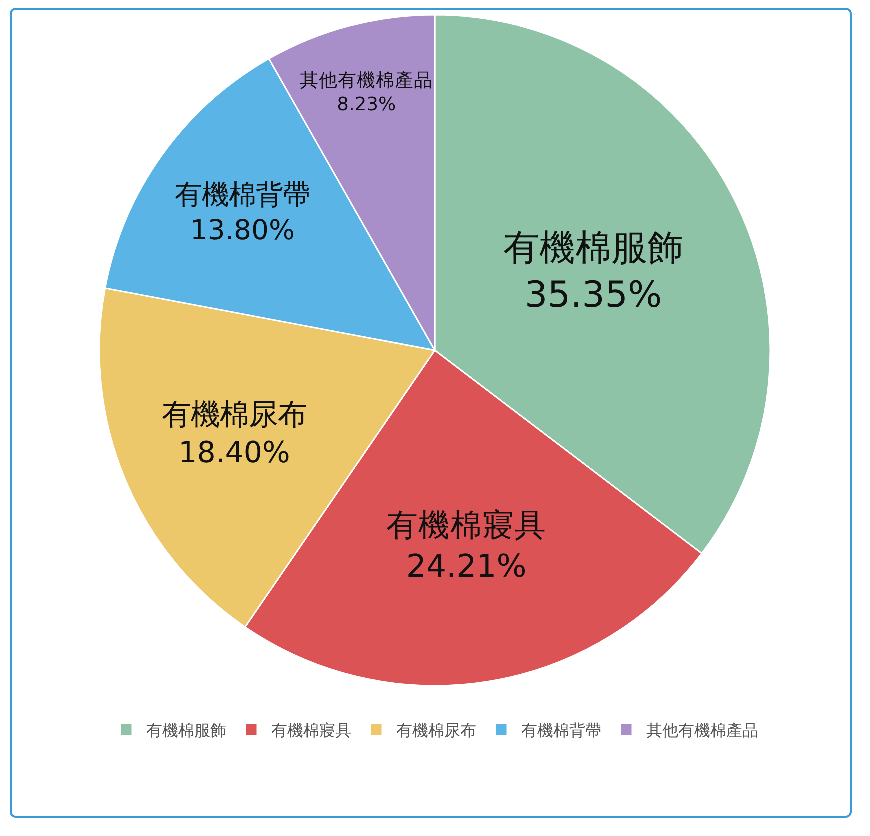 This screenshot has height=836, width=870. I want to click on legend-label: 有機棉寢具, so click(312, 730).